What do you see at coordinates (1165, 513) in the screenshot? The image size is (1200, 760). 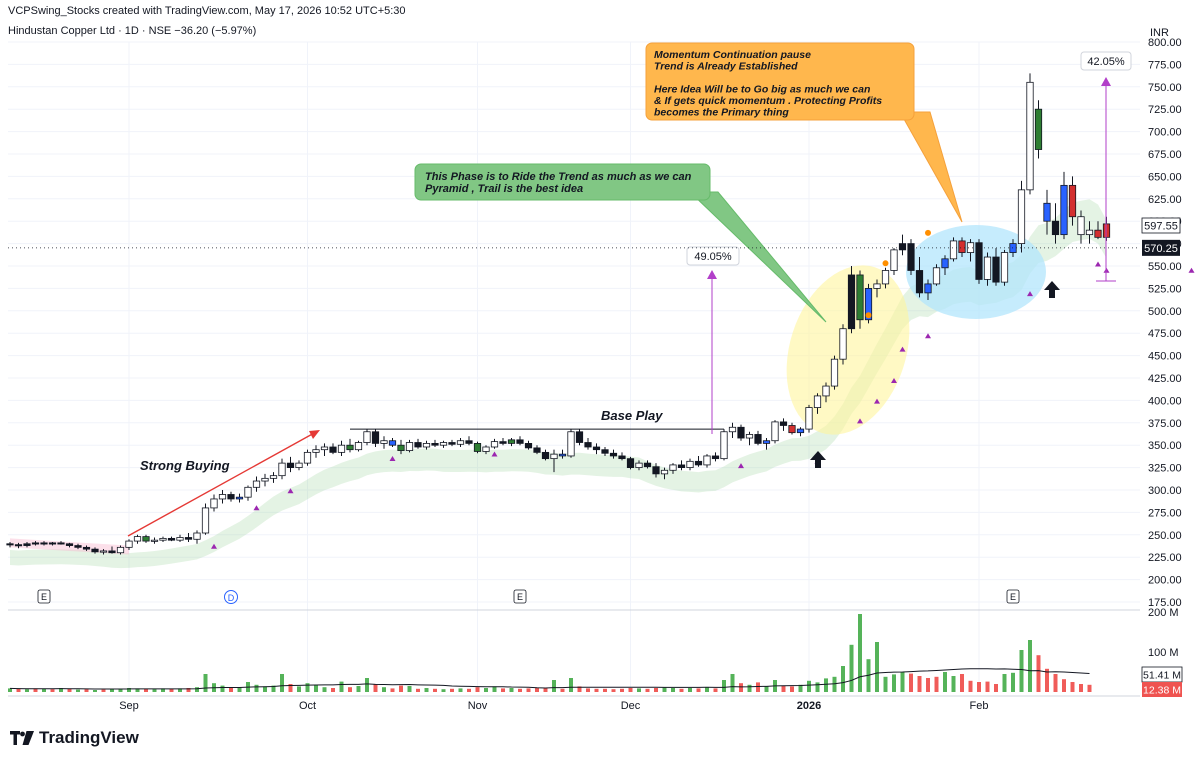 I see `price-tick-label: 275.00` at bounding box center [1165, 513].